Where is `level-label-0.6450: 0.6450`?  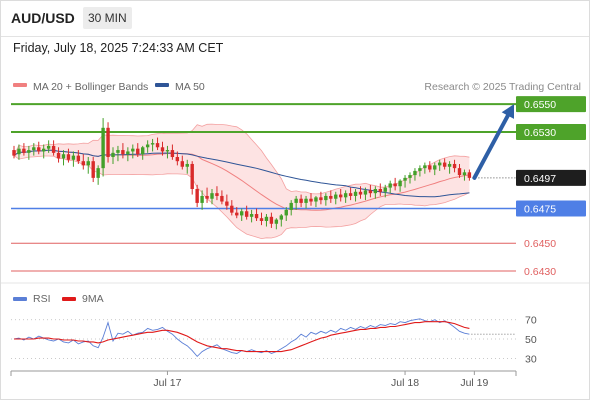
level-label-0.6450: 0.6450 is located at coordinates (540, 244).